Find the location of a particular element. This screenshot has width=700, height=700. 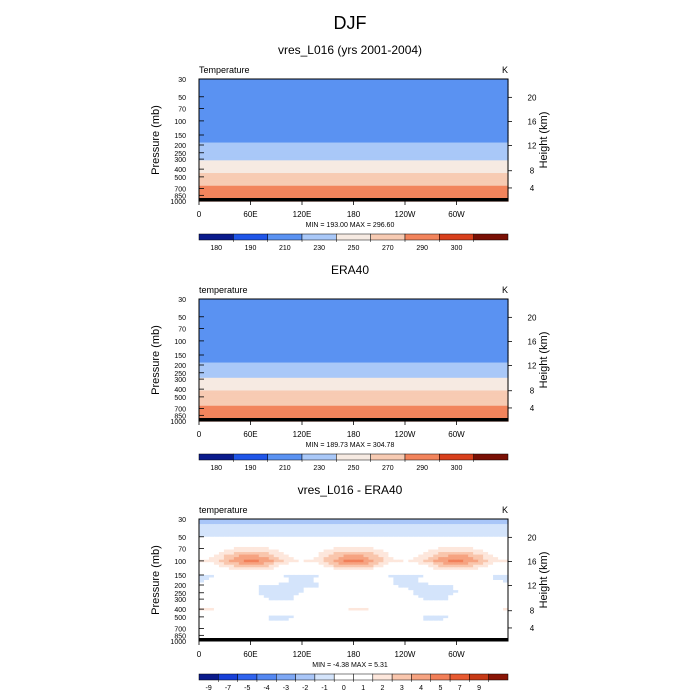

pressure-tick-label: 150 is located at coordinates (180, 576).